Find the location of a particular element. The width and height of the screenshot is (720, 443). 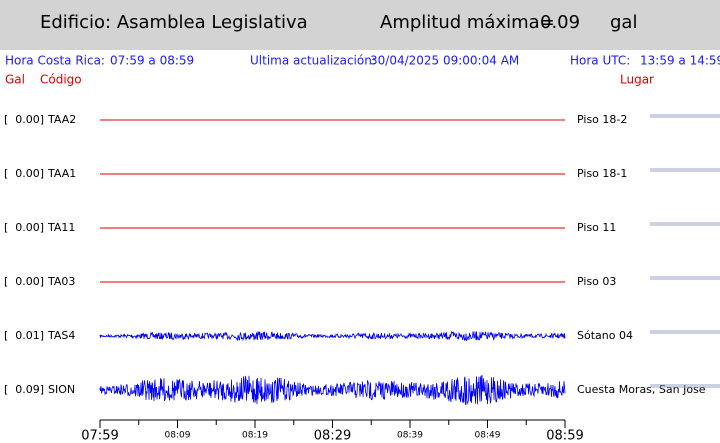

time-label: 08:49 is located at coordinates (488, 436).